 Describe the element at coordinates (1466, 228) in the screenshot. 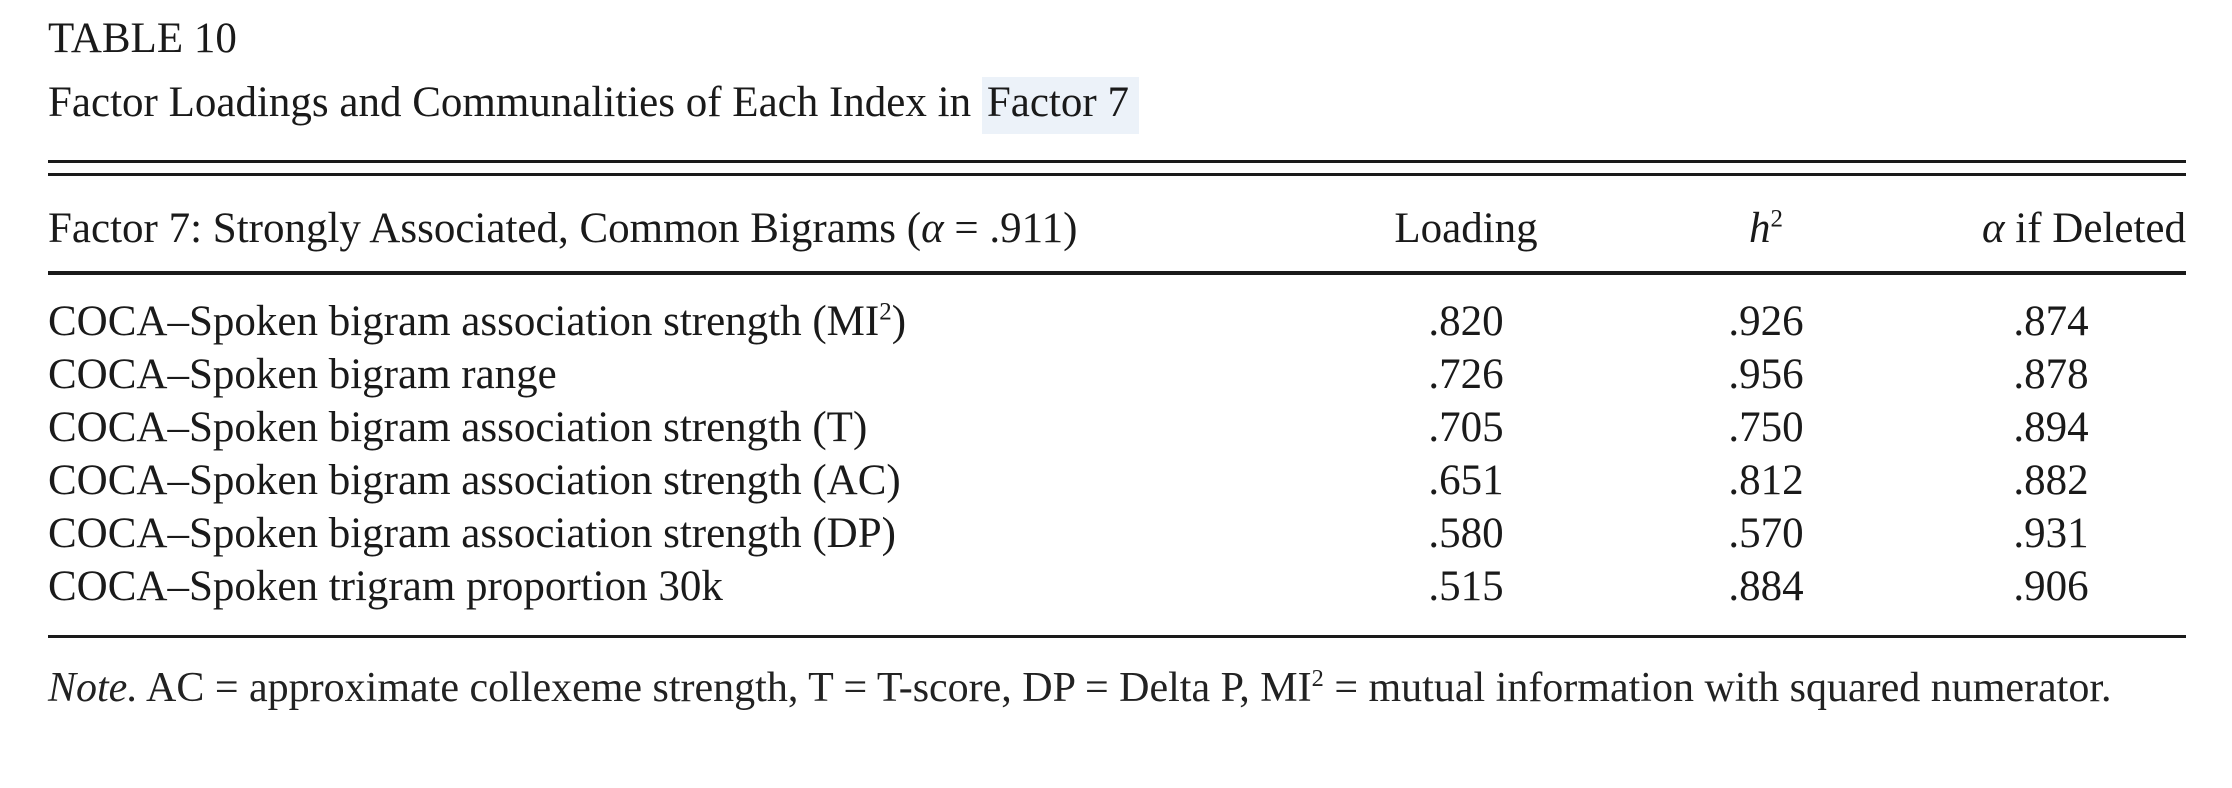

I see `header-loading: Loading` at that location.